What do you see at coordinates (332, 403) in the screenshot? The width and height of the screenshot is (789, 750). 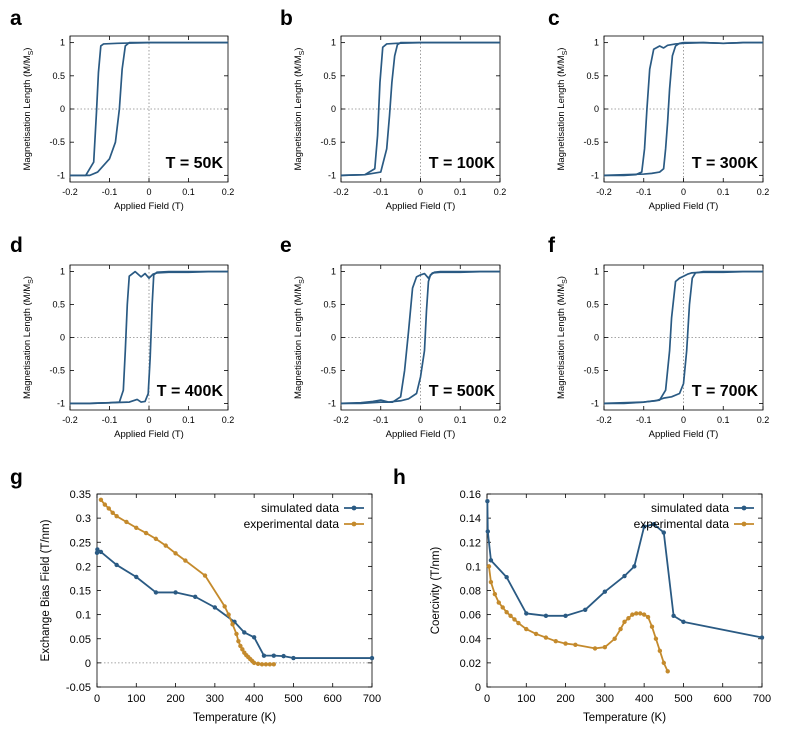 I see `y-tick-label: -1` at bounding box center [332, 403].